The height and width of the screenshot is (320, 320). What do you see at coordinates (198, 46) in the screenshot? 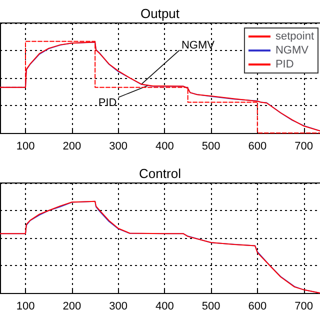
I see `annotation: NGMV` at bounding box center [198, 46].